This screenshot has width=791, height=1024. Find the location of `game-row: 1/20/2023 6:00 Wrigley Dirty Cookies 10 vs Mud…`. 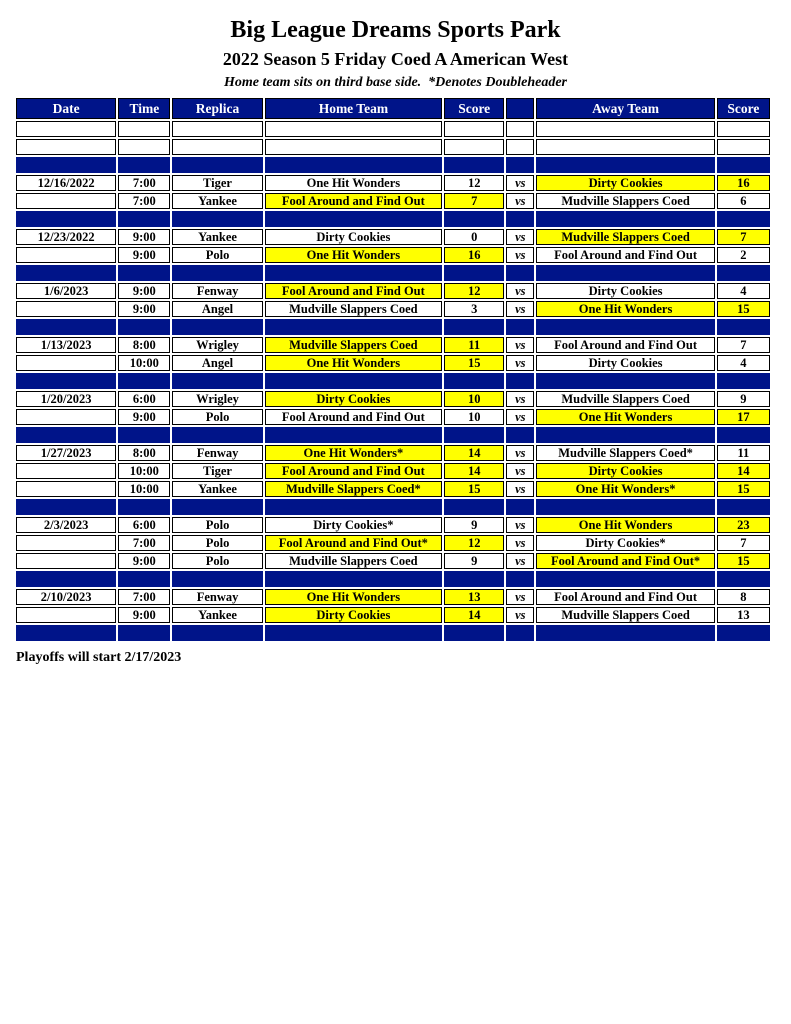

game-row: 1/20/2023 6:00 Wrigley Dirty Cookies 10 vs Mud… is located at coordinates (393, 399).